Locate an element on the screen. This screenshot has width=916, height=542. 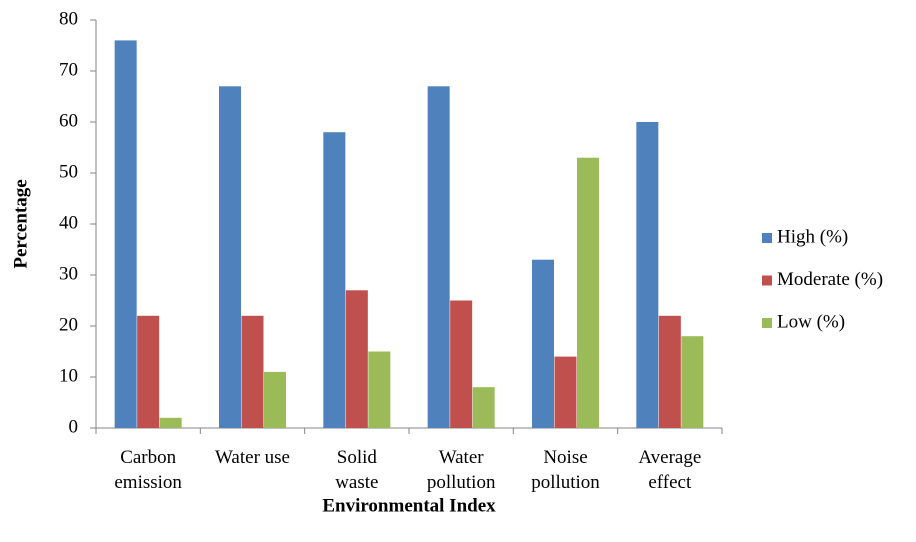
y-tick-label: 10 is located at coordinates (68, 375).